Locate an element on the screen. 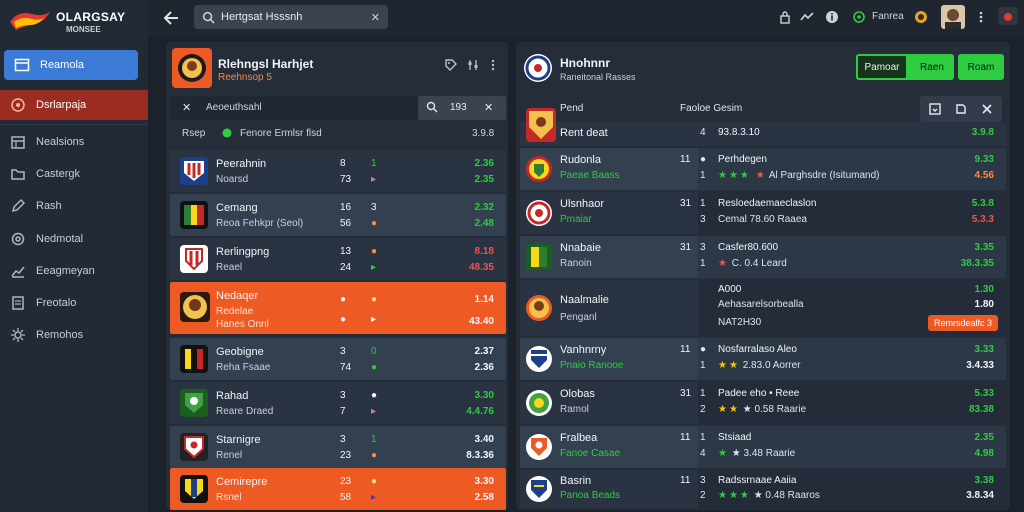  clear-search-icon: ✕ is located at coordinates (375, 17).